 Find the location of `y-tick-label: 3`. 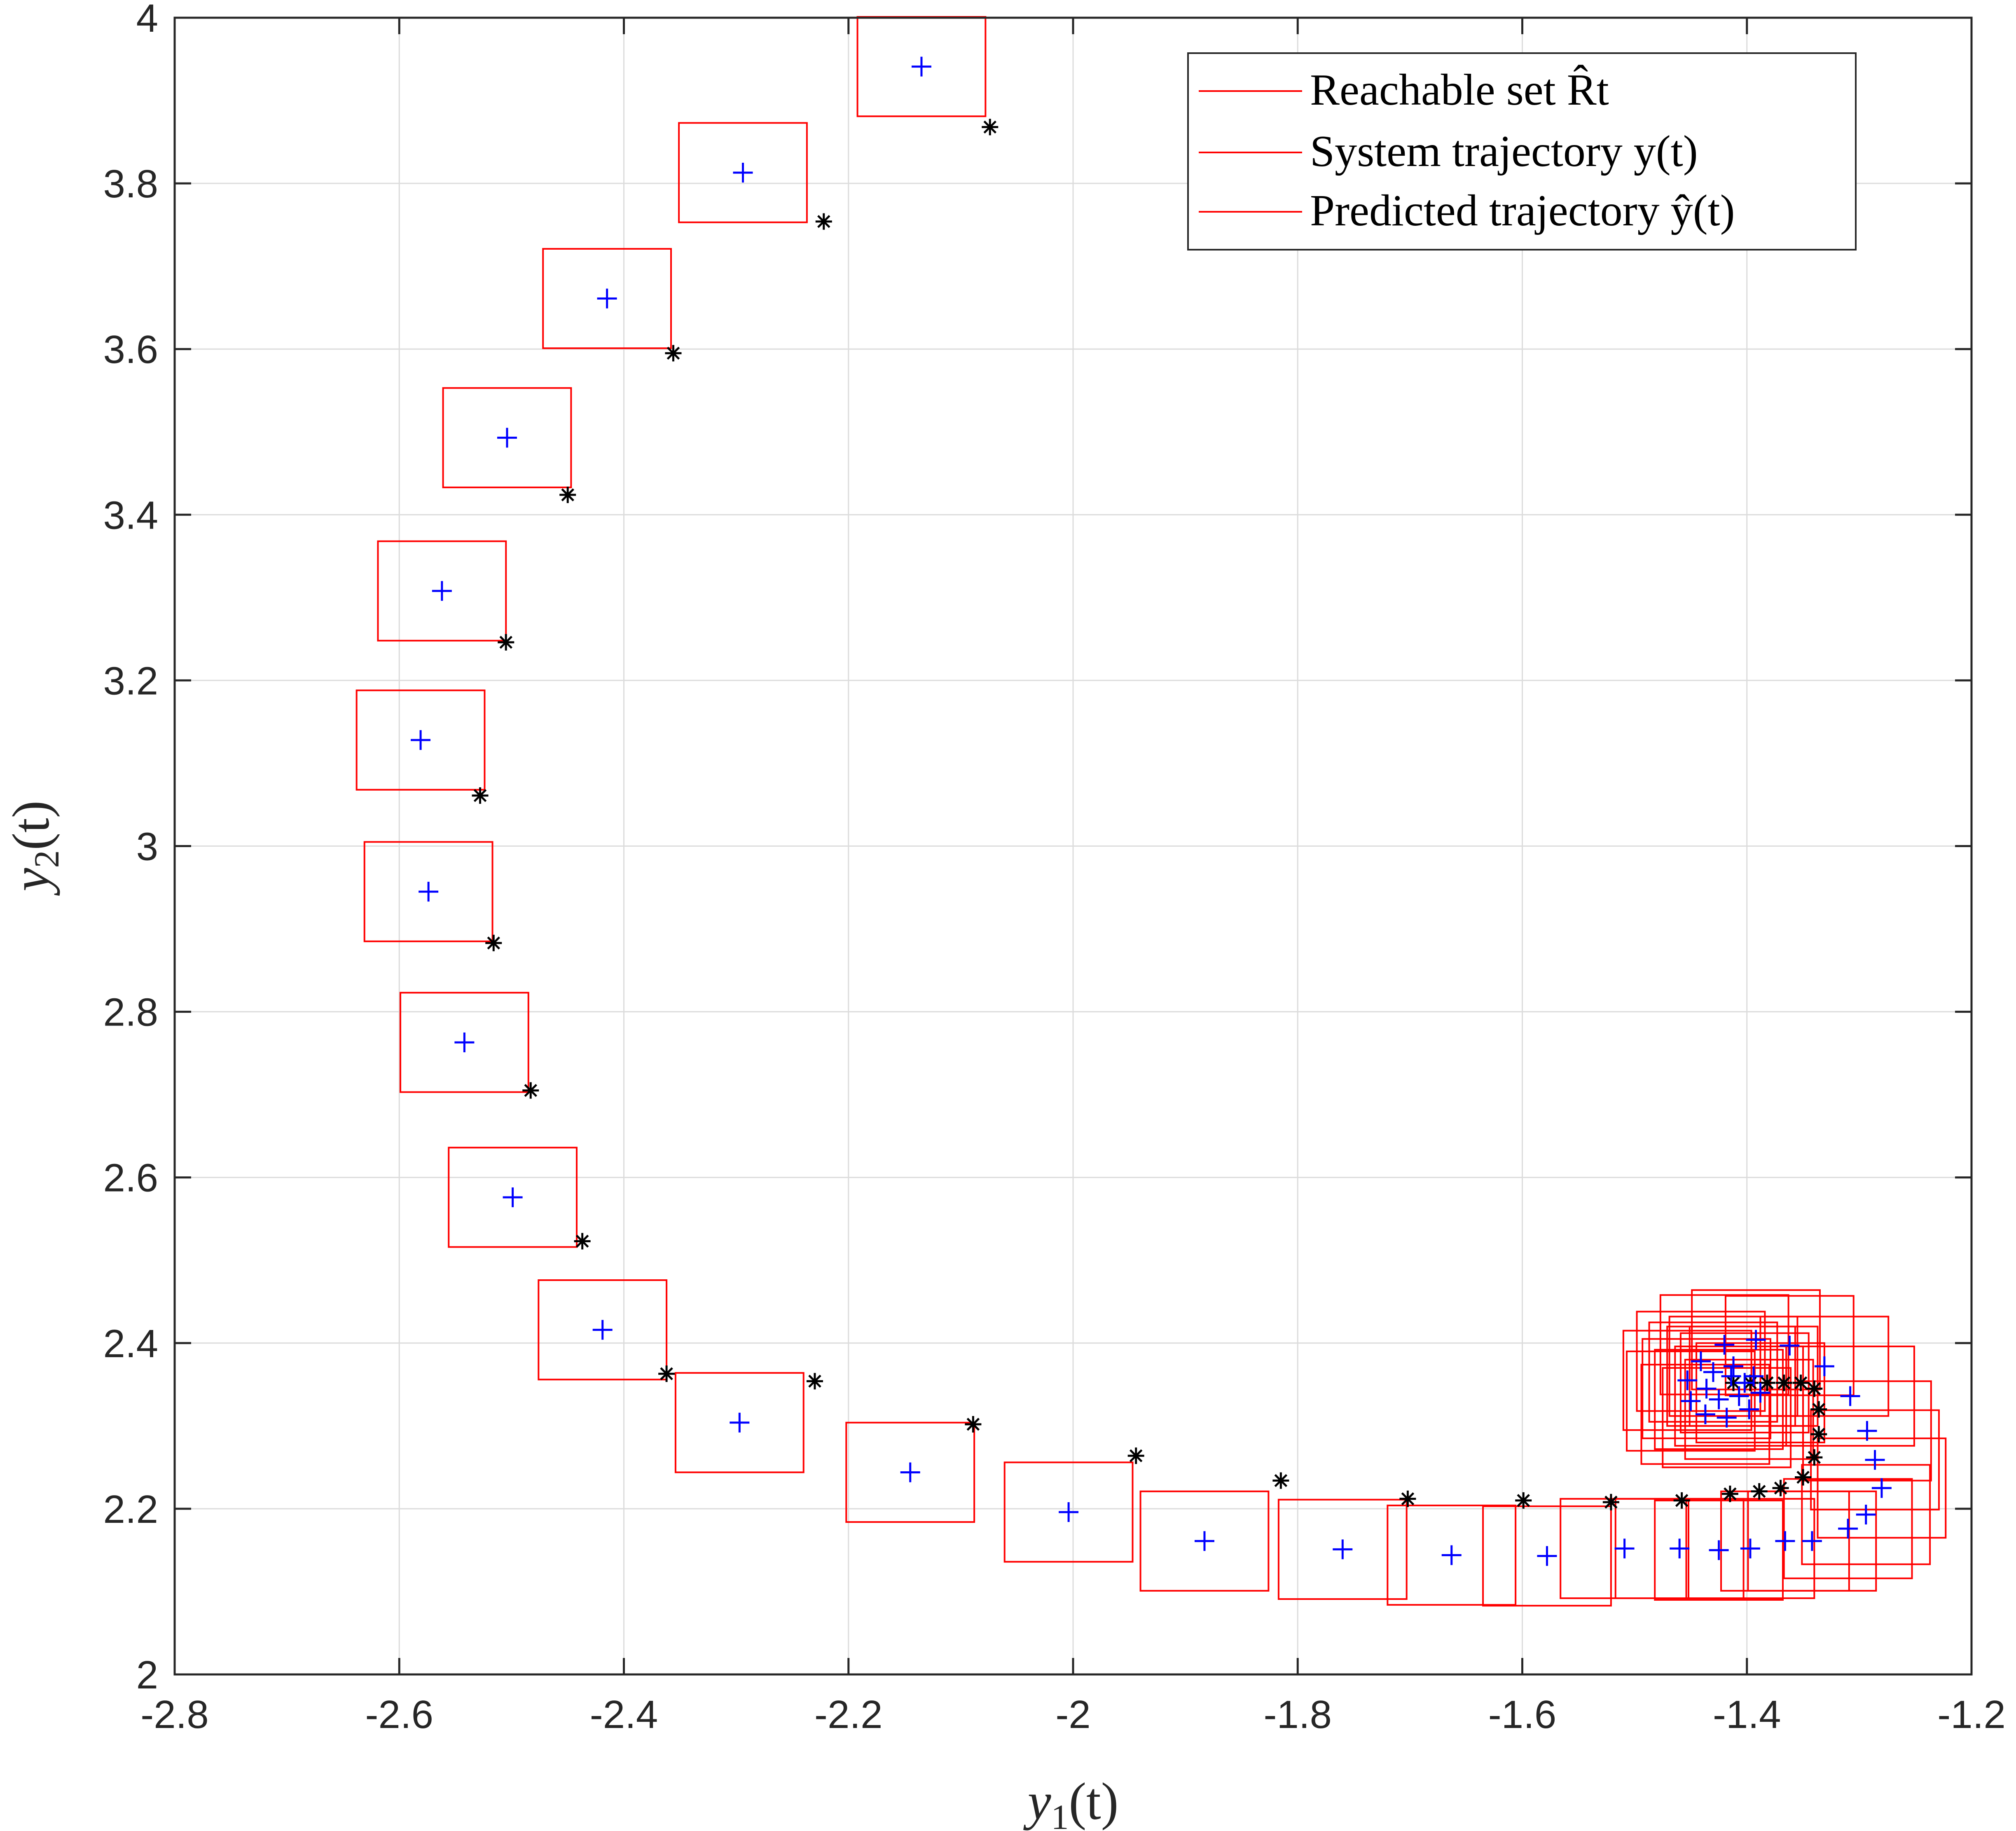

y-tick-label: 3 is located at coordinates (147, 847).